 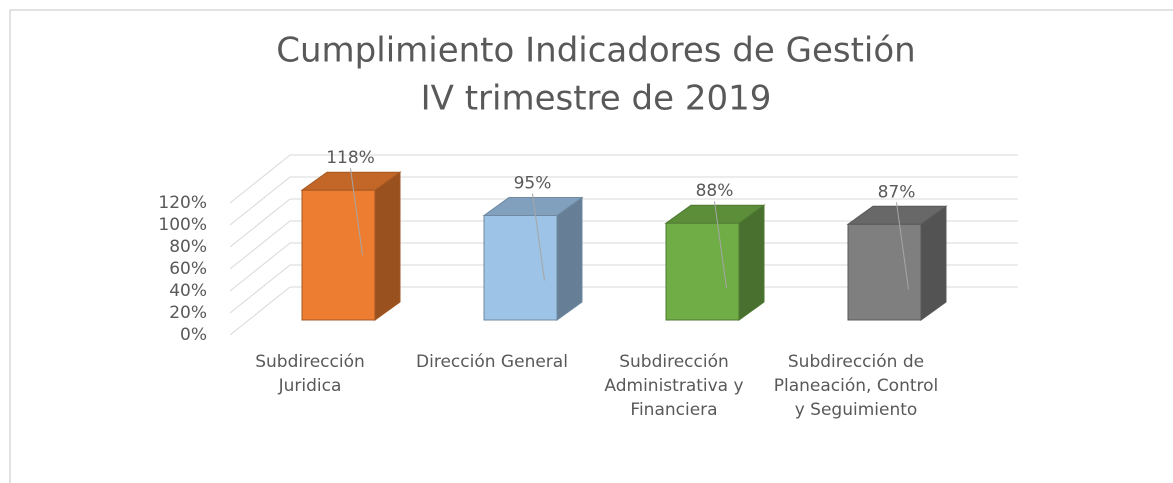 I want to click on x-tick-label: Dirección General, so click(x=492, y=362).